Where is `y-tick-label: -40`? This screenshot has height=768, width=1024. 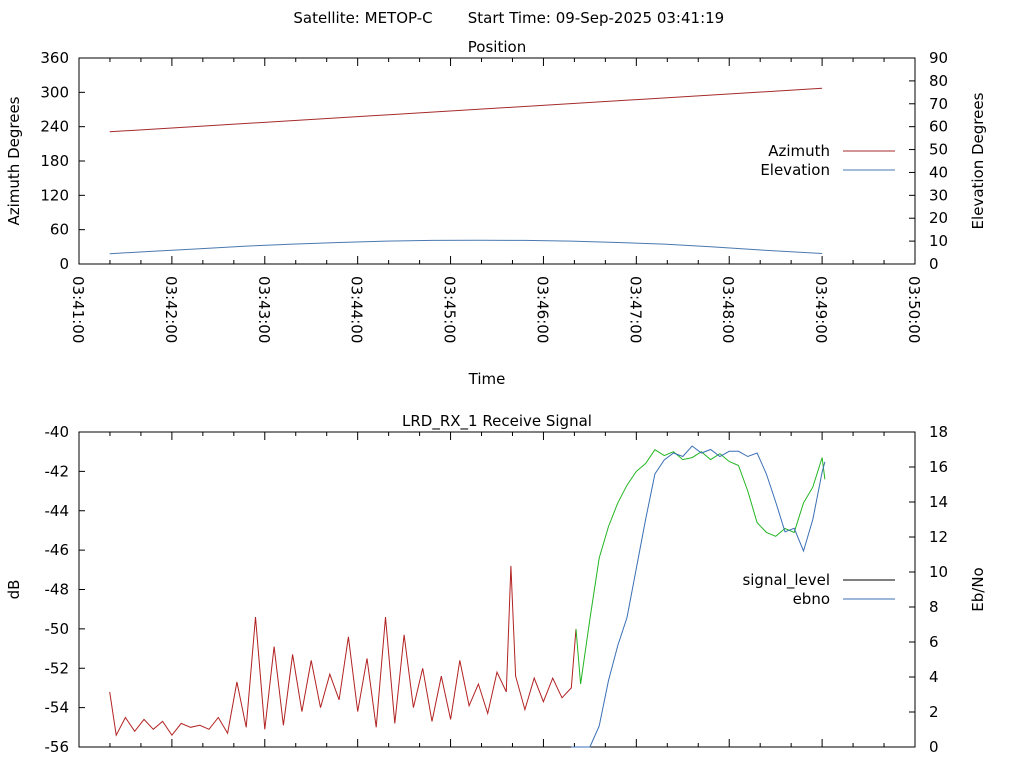
y-tick-label: -40 is located at coordinates (57, 432).